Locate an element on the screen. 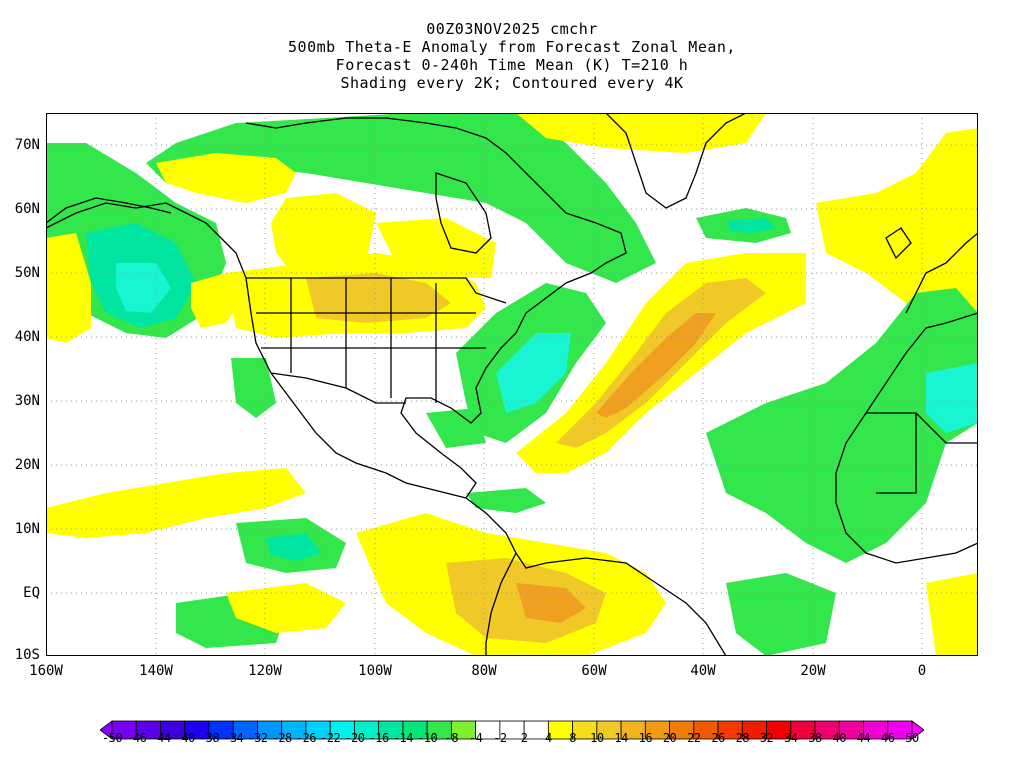 This screenshot has width=1024, height=768. lon-label-60w: 60W is located at coordinates (594, 671).